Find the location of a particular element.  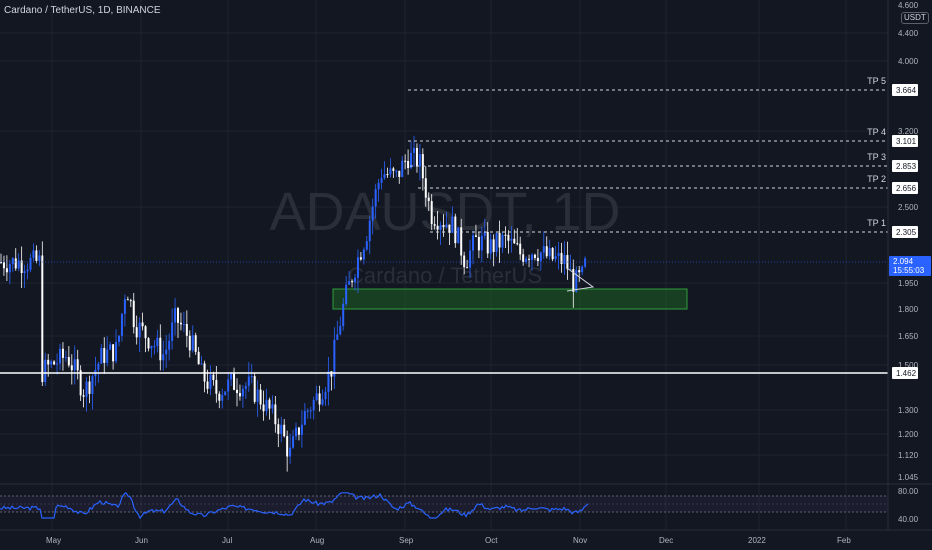

target-label: TP 4 is located at coordinates (876, 132).